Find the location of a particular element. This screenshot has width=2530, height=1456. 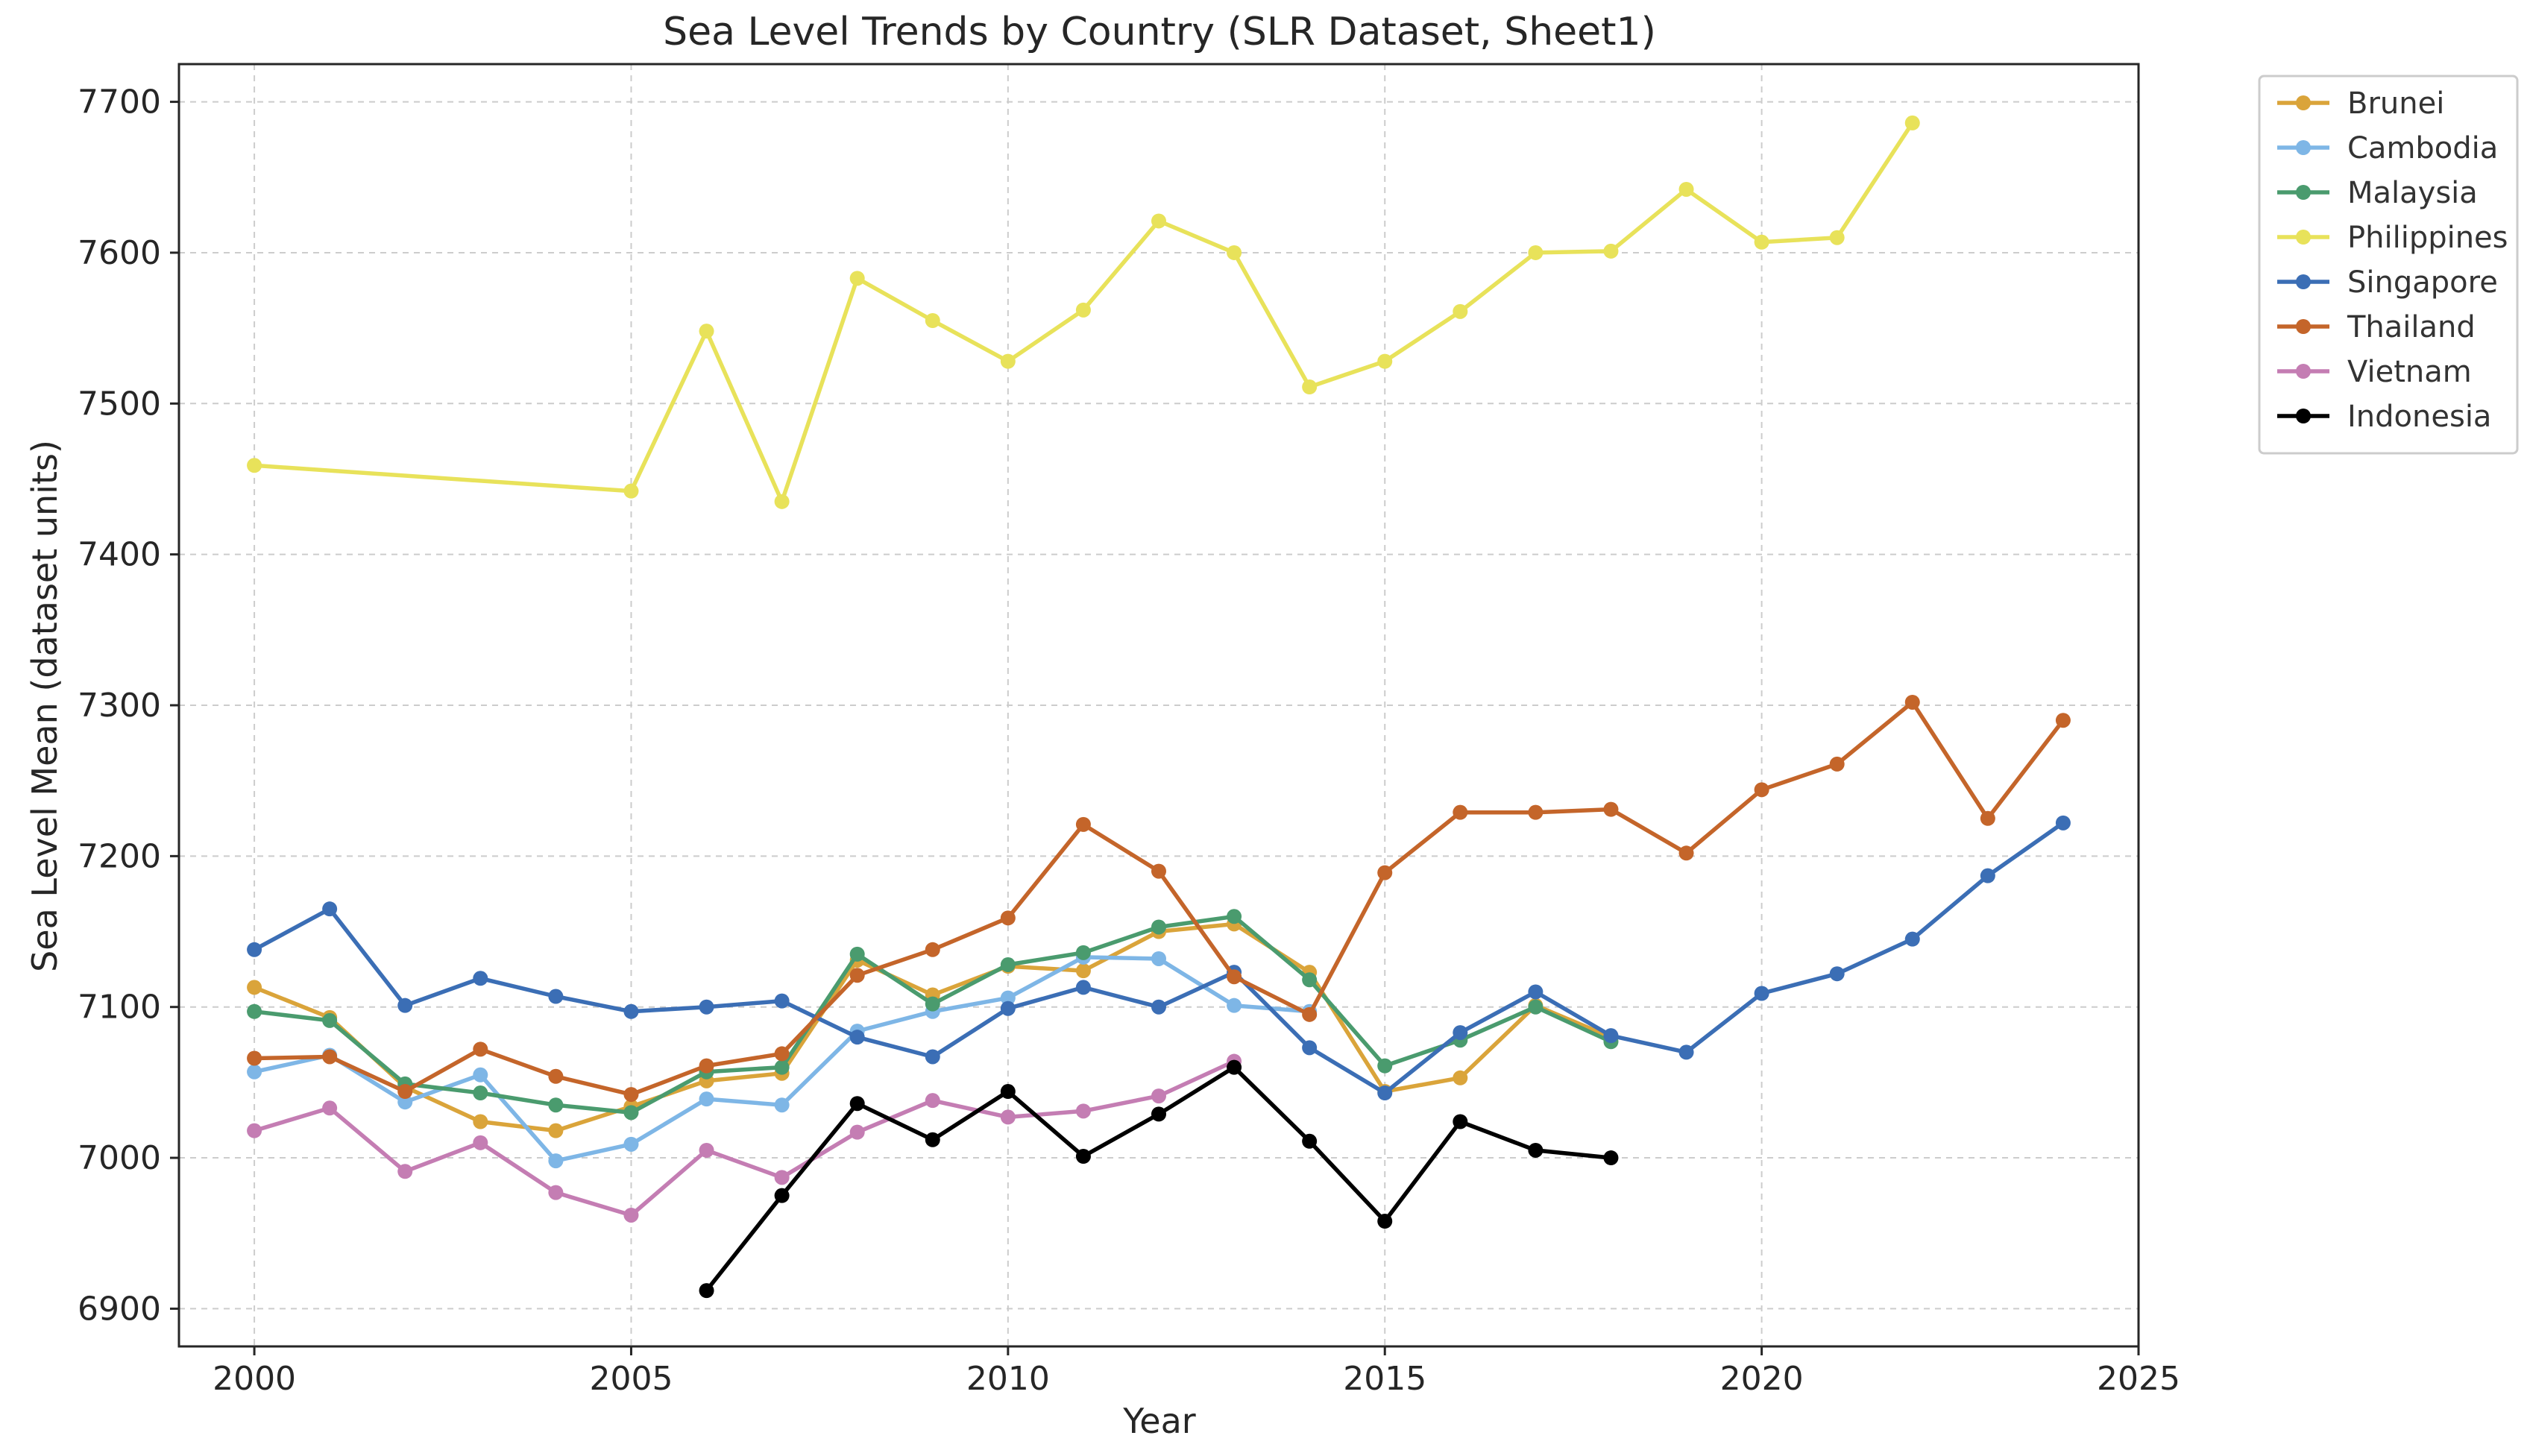

legend-label: Singapore is located at coordinates (2423, 282).